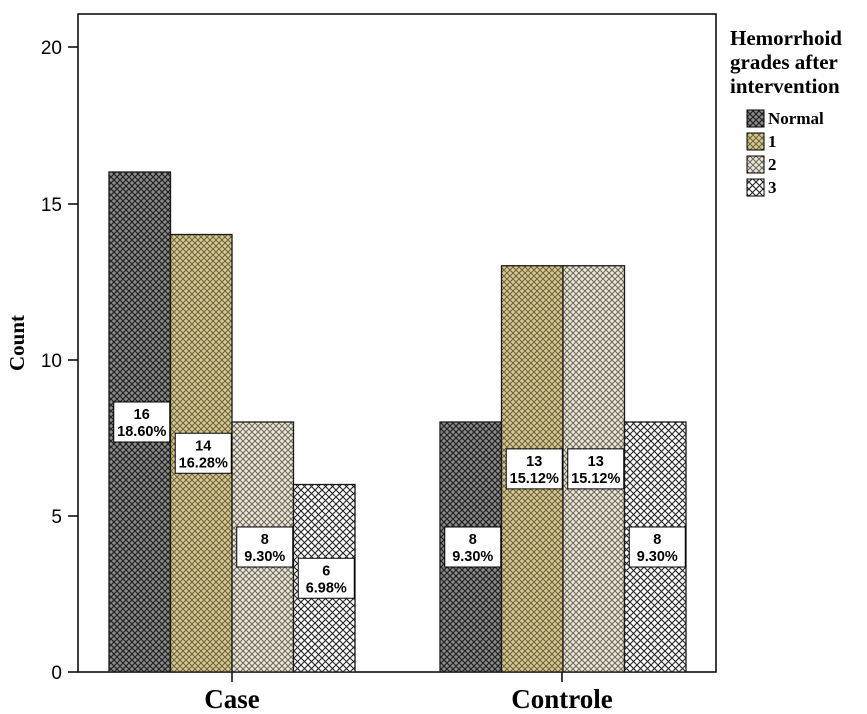 This screenshot has width=867, height=714. What do you see at coordinates (142, 415) in the screenshot?
I see `data-label-count: 16` at bounding box center [142, 415].